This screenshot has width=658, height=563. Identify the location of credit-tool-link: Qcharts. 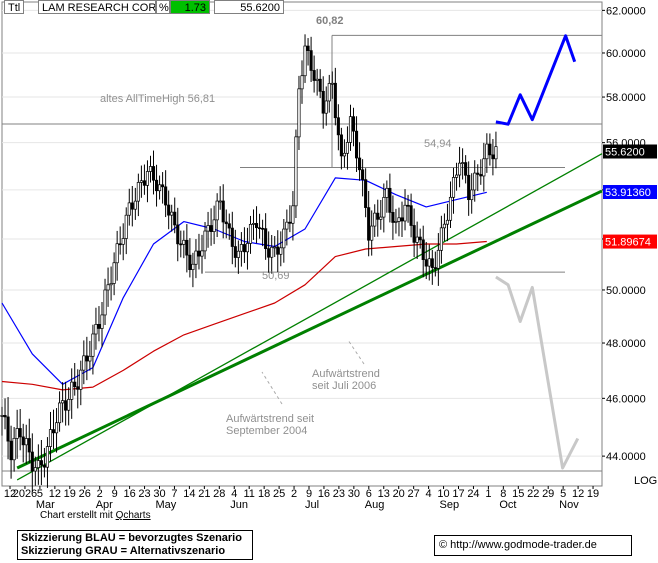
(133, 515).